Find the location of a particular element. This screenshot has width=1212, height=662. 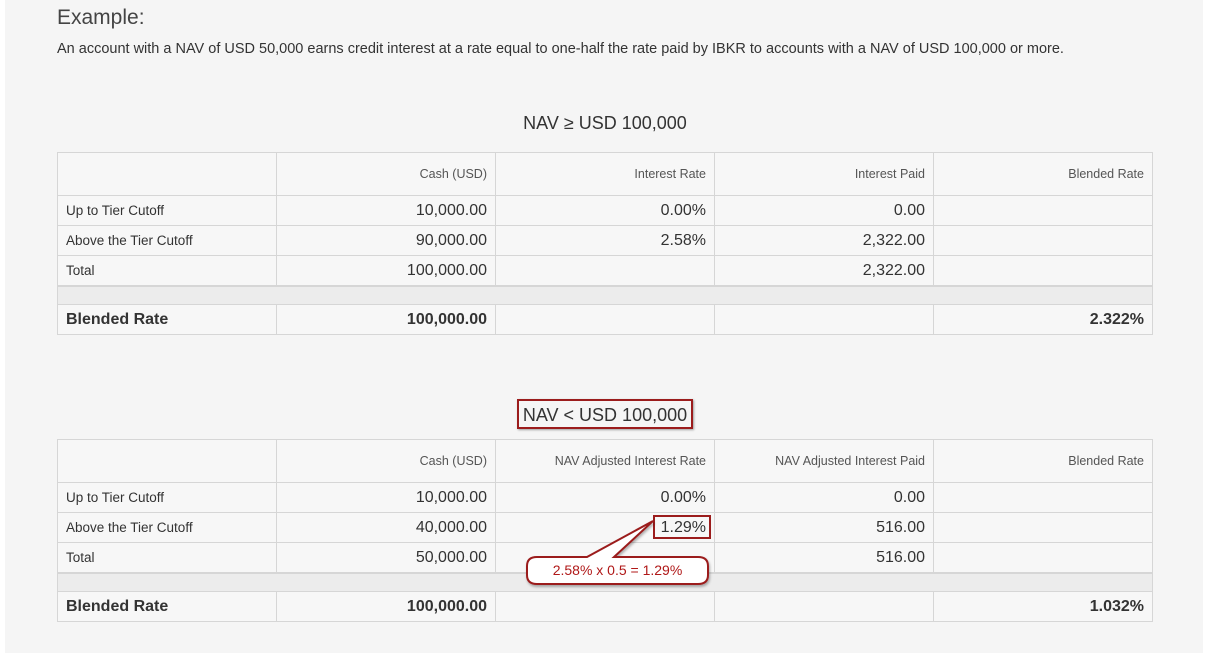

table-row-total: Total 100,000.00 2,322.00 is located at coordinates (605, 271).